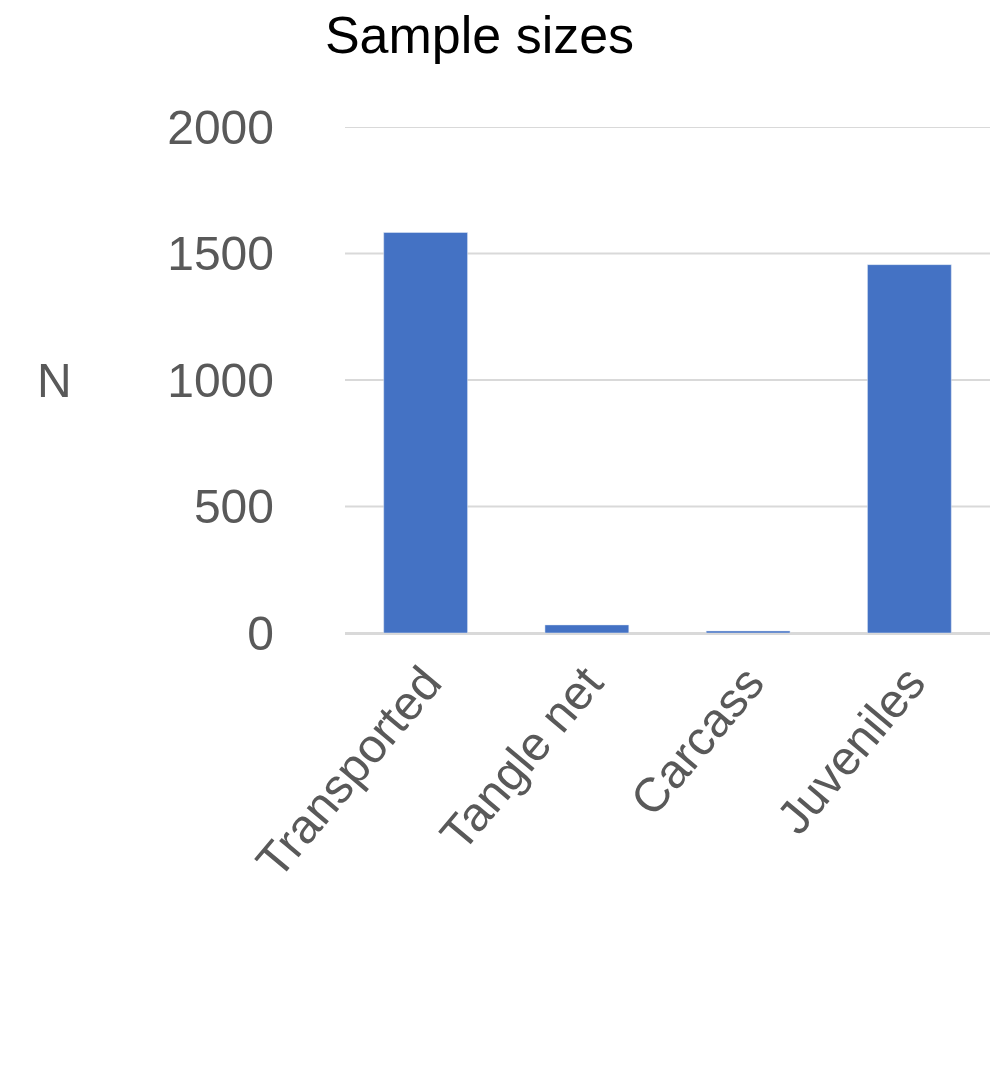 Image resolution: width=999 pixels, height=1081 pixels. Describe the element at coordinates (220, 380) in the screenshot. I see `y-tick-label: 1000` at that location.